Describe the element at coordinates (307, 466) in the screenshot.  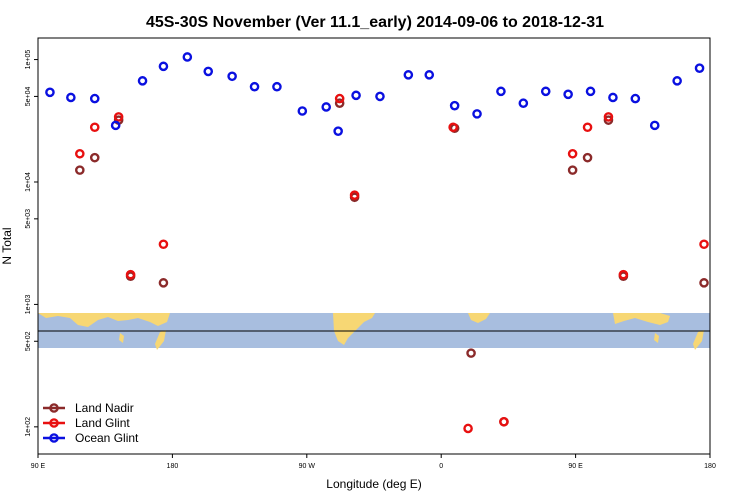
I see `x-tick-label: 90 W` at that location.